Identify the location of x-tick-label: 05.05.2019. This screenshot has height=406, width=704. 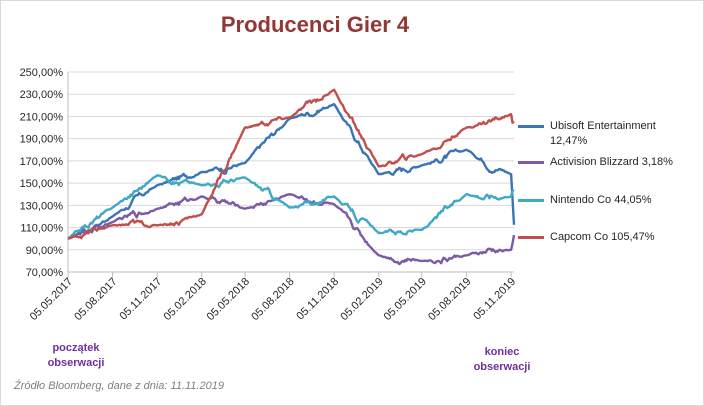
(405, 299).